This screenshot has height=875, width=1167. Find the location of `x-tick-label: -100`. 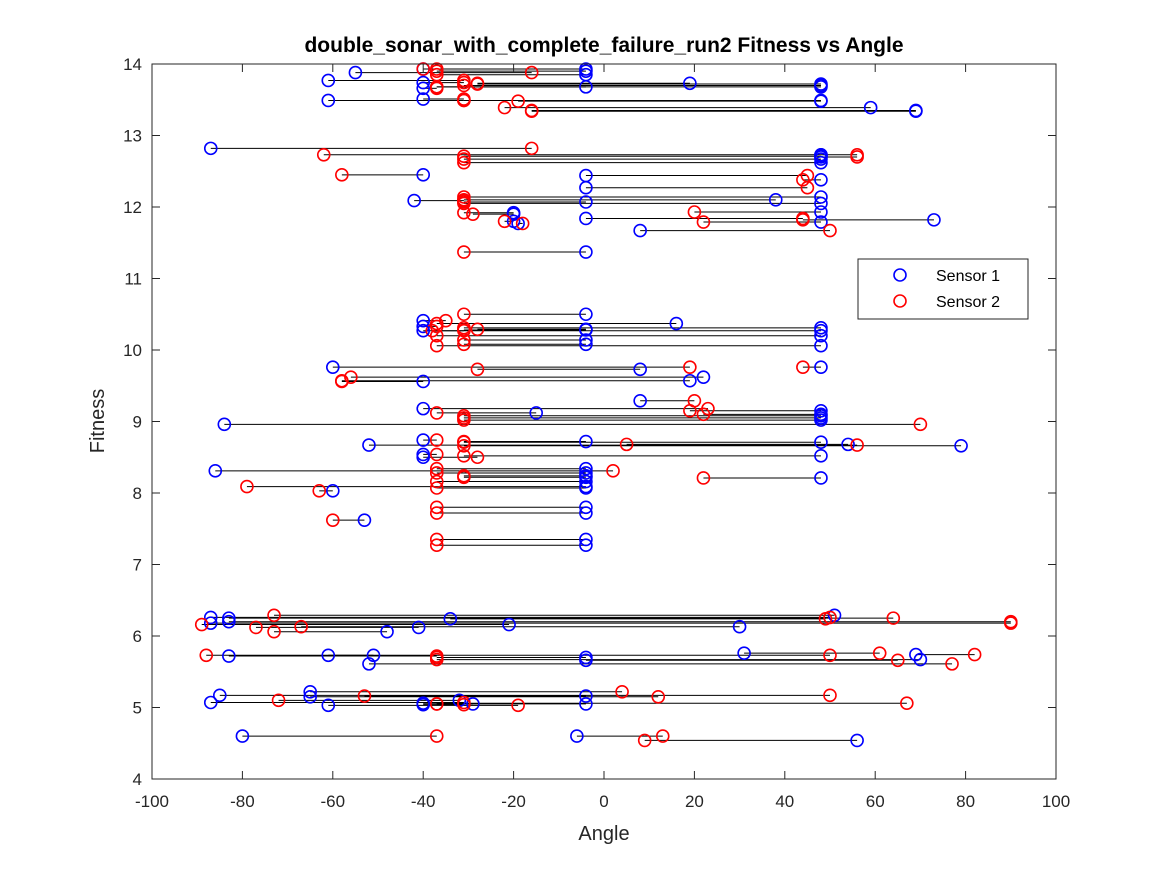

x-tick-label: -100 is located at coordinates (152, 801).